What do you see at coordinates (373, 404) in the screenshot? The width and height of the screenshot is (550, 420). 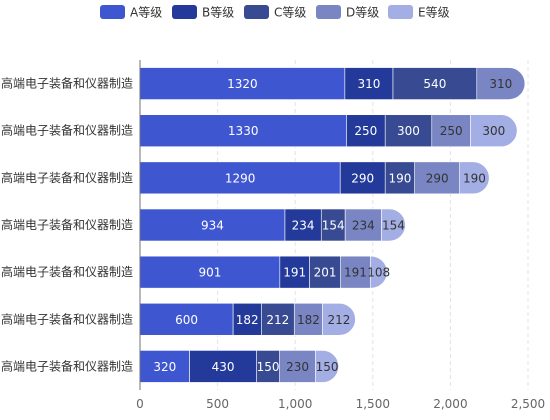 I see `x-tick-label: 1,500` at bounding box center [373, 404].